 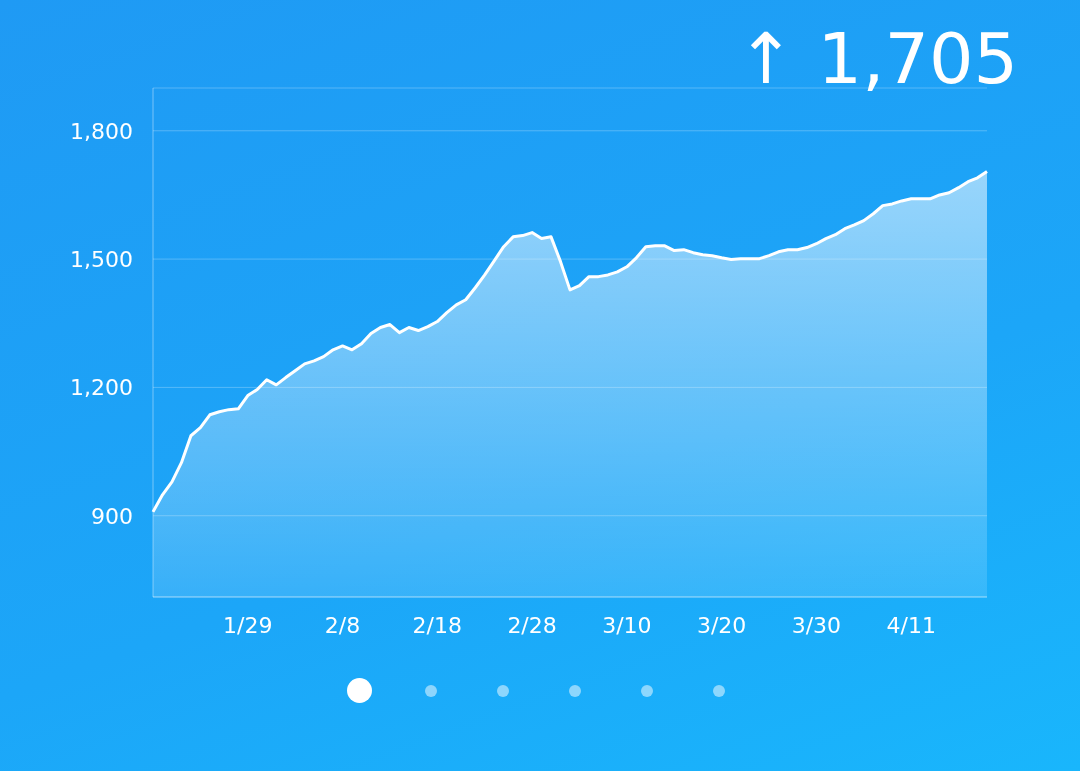 What do you see at coordinates (627, 625) in the screenshot?
I see `x-tick-label: 3/10` at bounding box center [627, 625].